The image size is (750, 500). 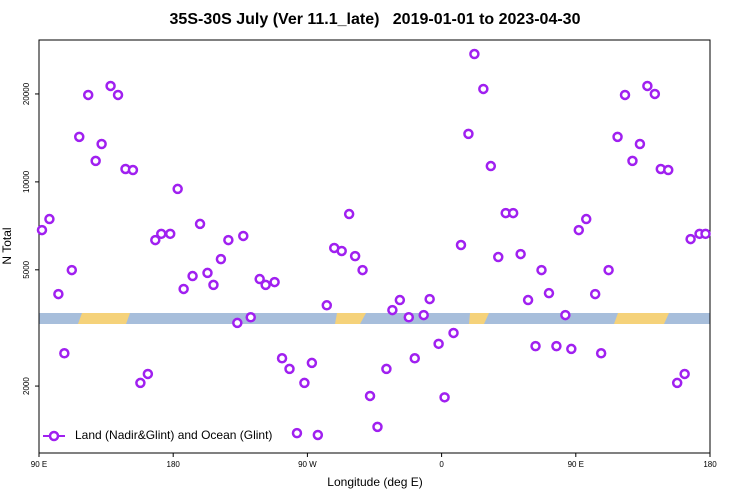 What do you see at coordinates (26, 181) in the screenshot?
I see `y-tick-label: 10000` at bounding box center [26, 181].